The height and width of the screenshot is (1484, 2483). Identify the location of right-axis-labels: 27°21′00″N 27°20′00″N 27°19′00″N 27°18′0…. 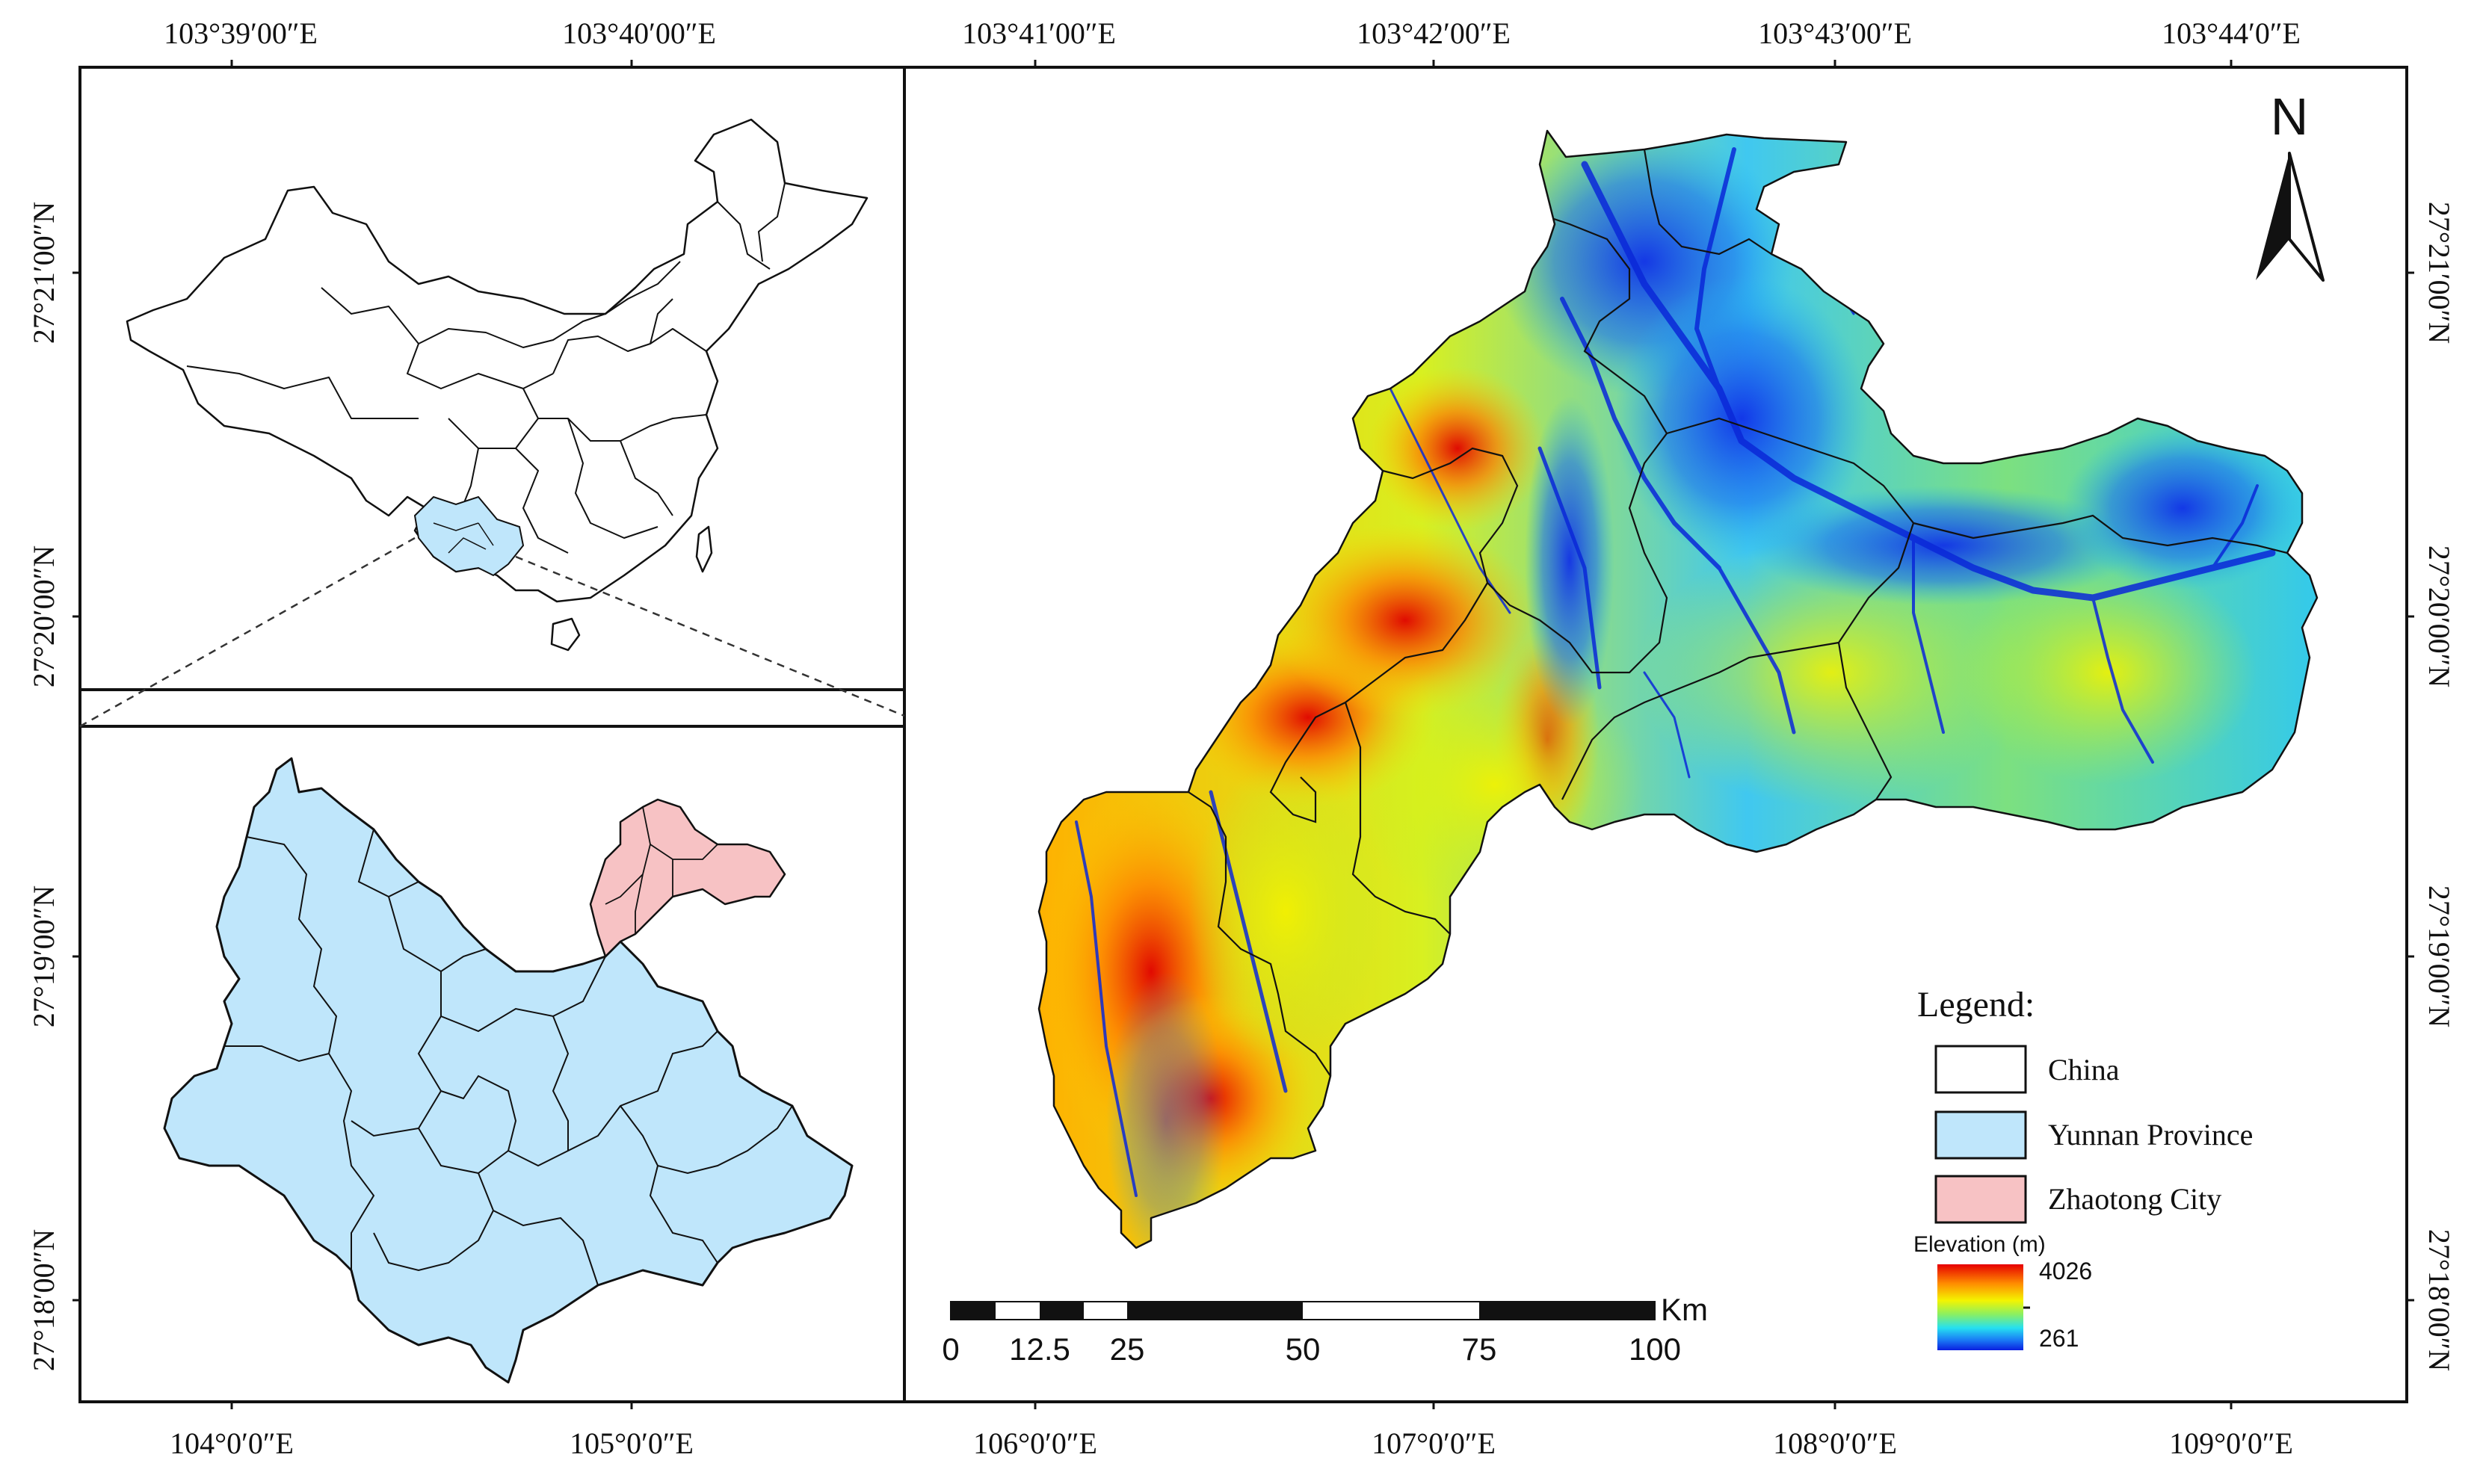
(2439, 787).